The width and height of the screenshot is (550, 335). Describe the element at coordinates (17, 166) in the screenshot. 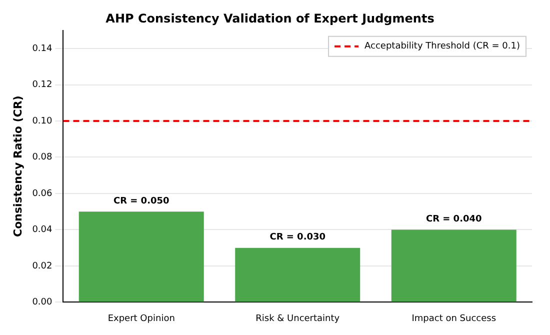

I see `y-axis-title: Consistency Ratio (CR)` at that location.